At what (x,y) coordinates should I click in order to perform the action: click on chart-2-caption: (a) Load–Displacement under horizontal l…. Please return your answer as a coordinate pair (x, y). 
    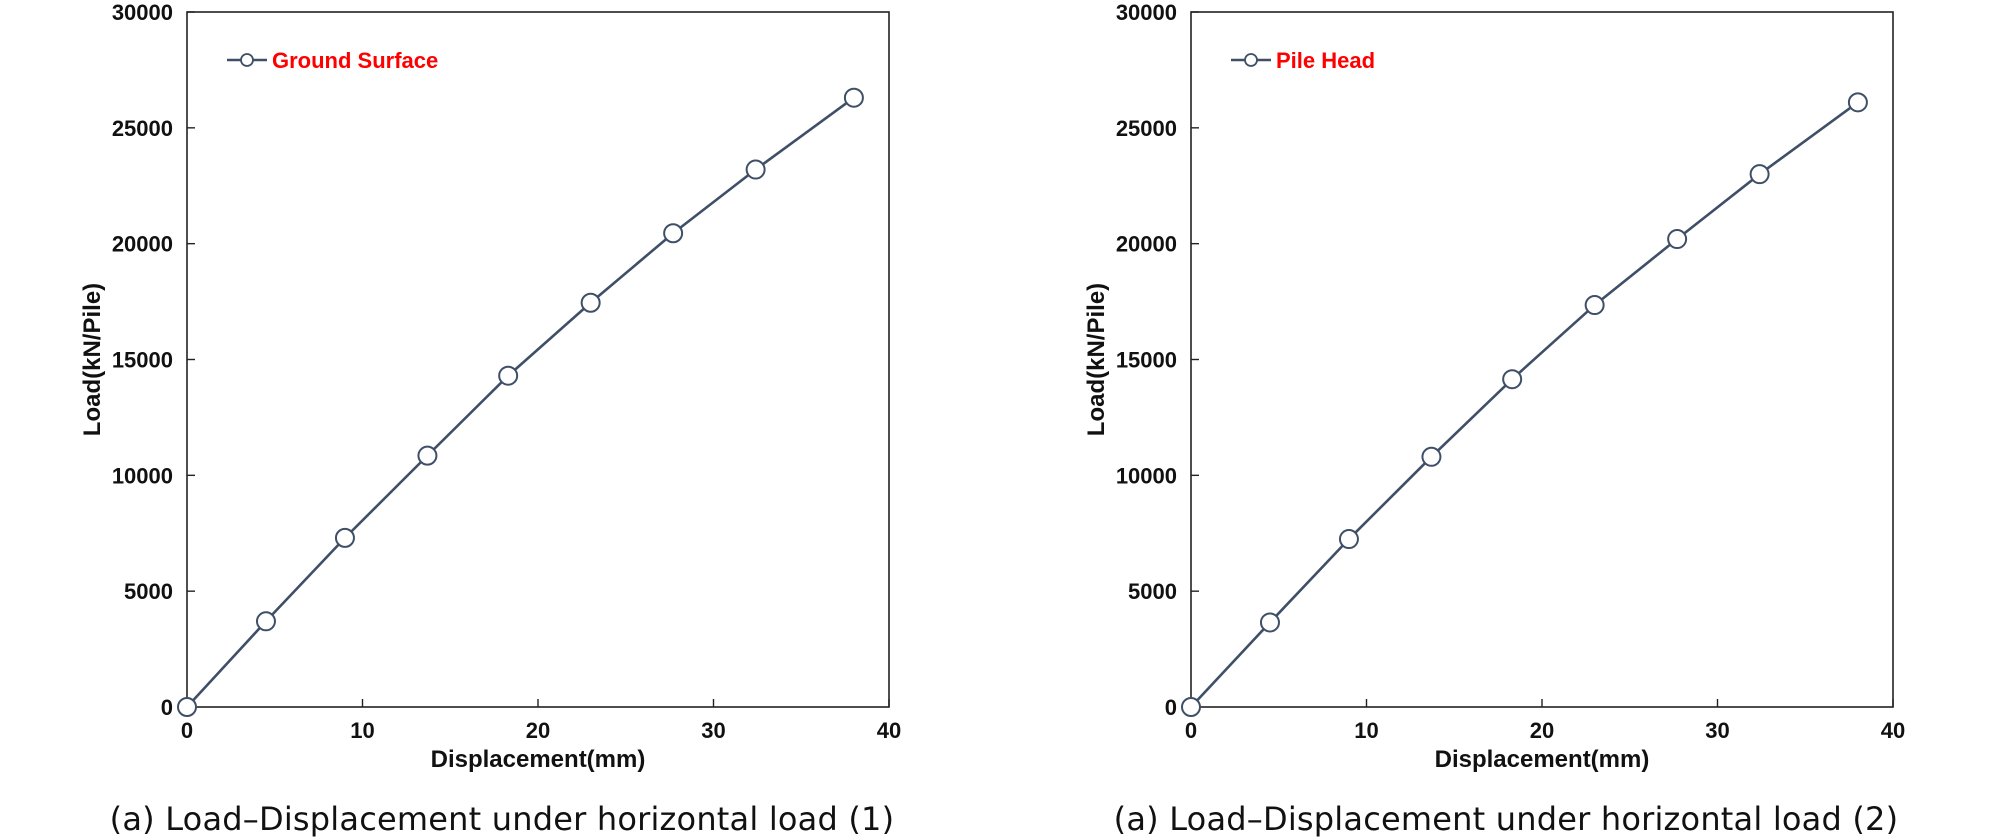
    Looking at the image, I should click on (1506, 819).